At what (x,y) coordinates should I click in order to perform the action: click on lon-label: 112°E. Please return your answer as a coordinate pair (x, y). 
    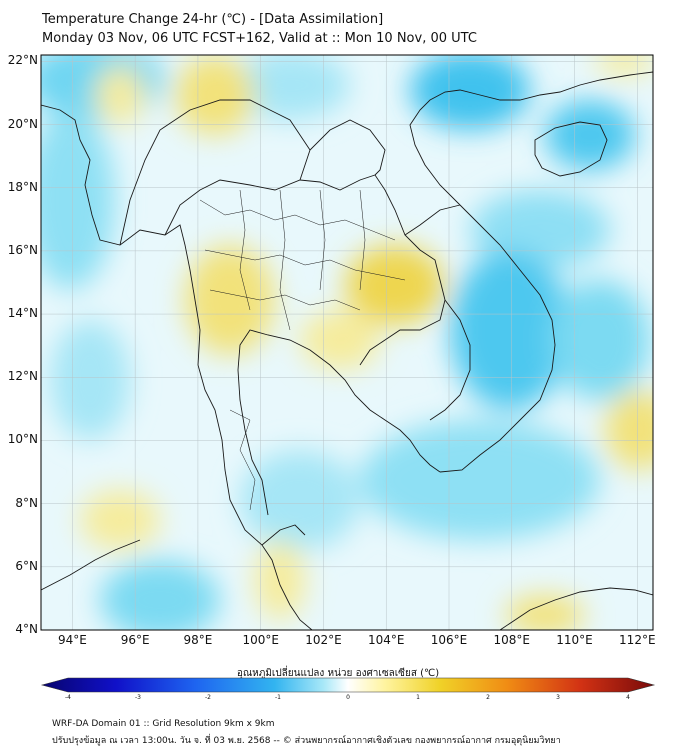
    Looking at the image, I should click on (637, 640).